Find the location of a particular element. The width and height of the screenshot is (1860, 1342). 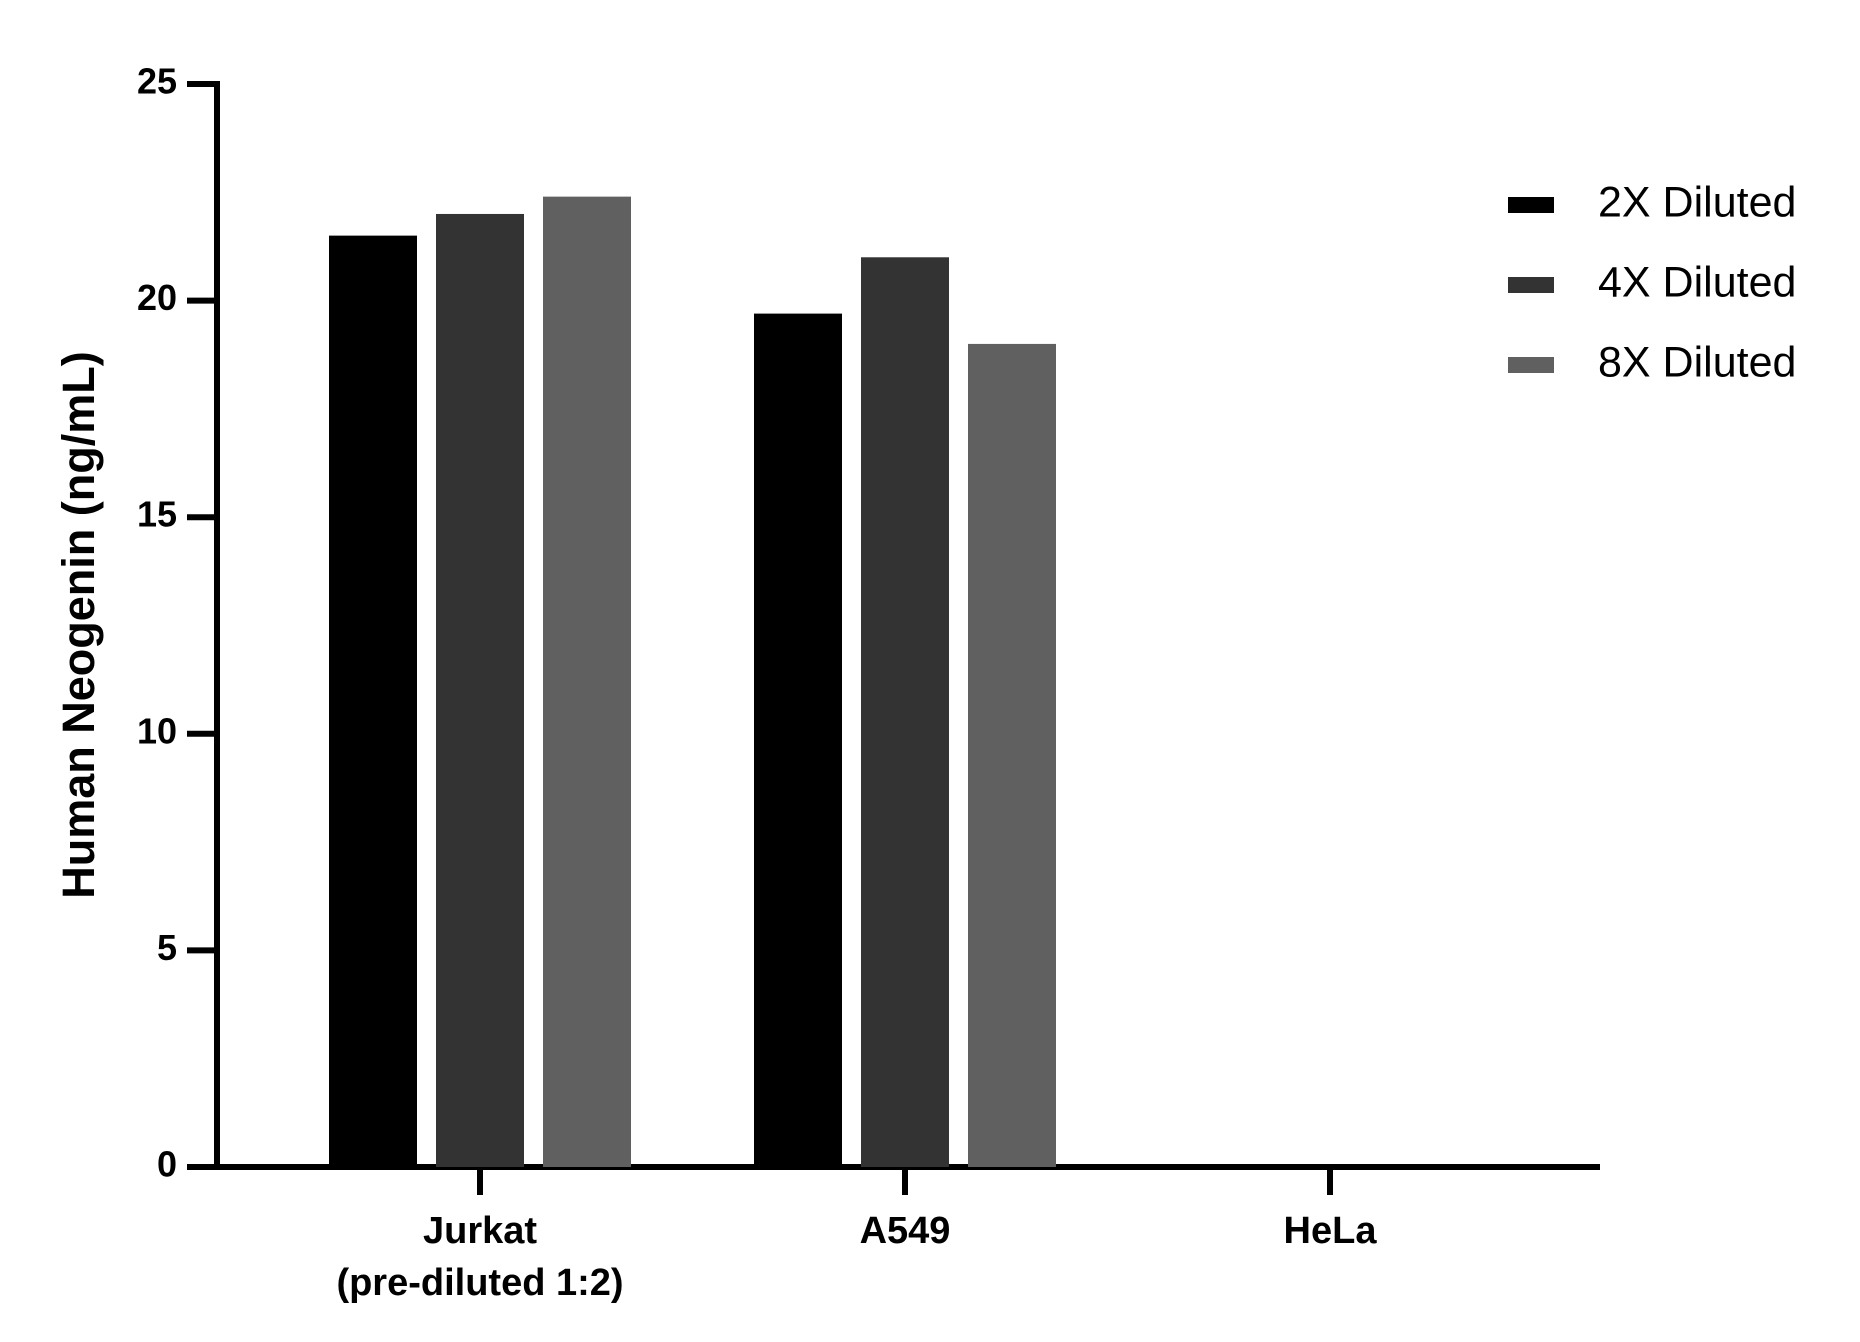

legend-label: 2X Diluted is located at coordinates (1697, 202).